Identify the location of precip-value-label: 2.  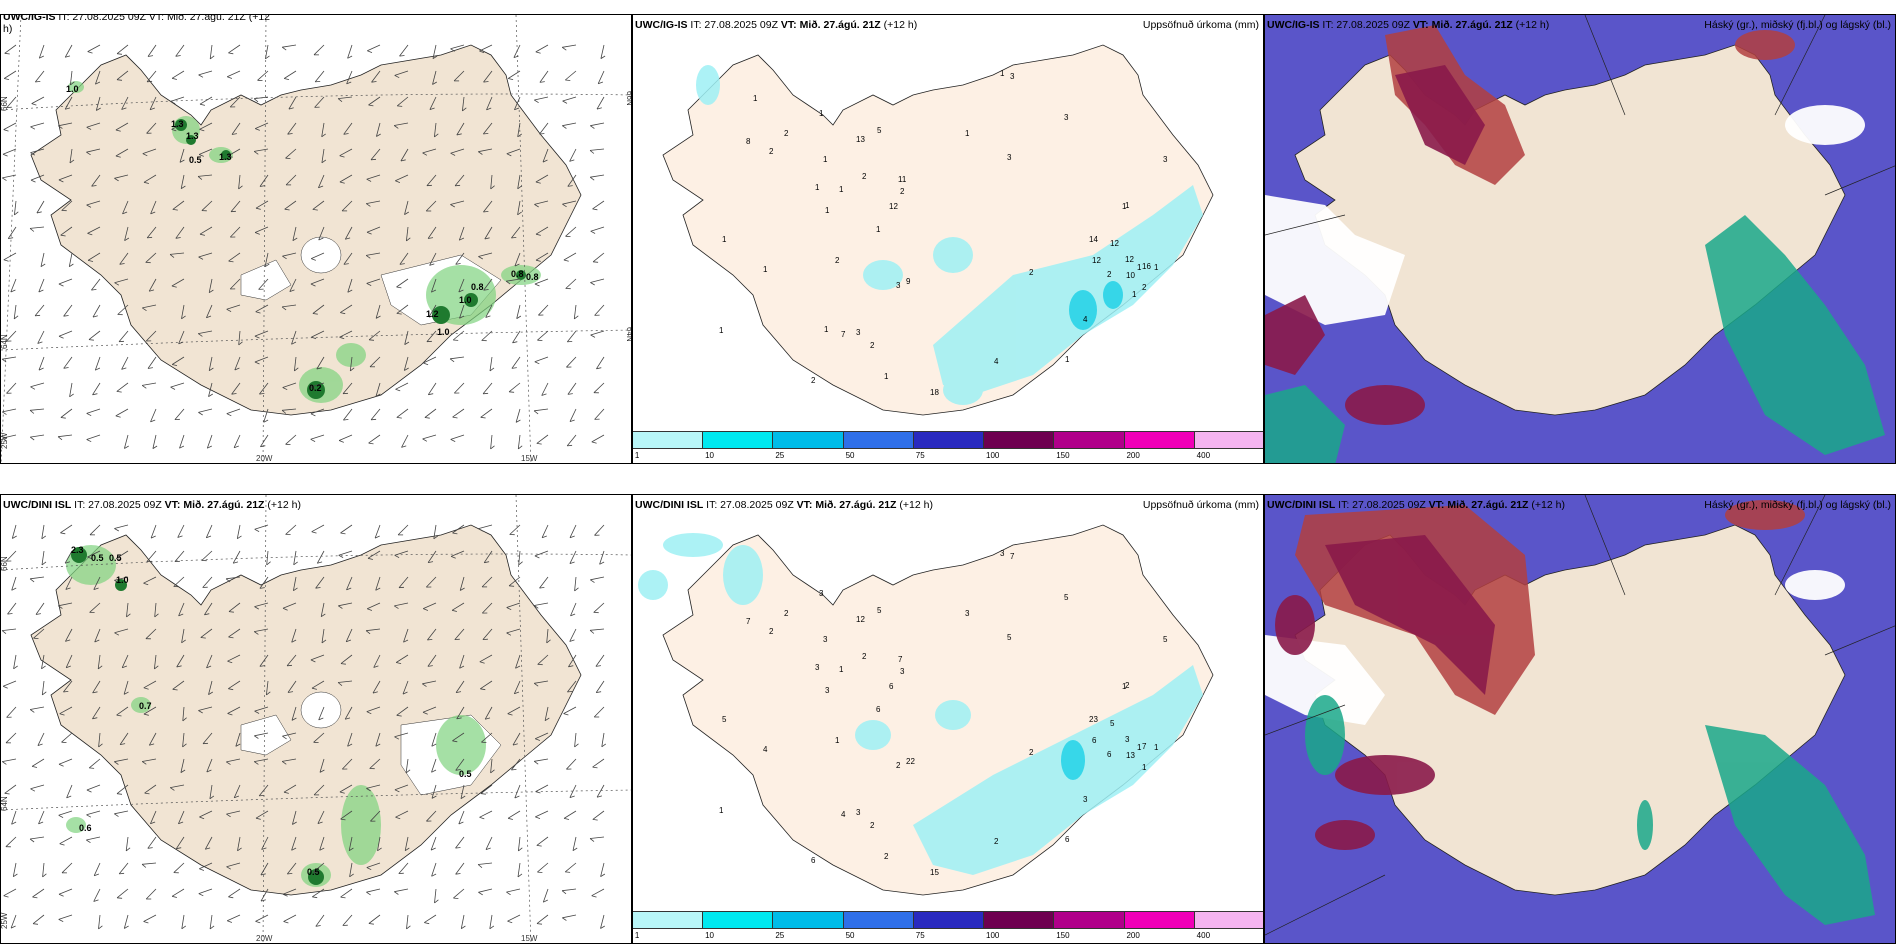
(786, 133).